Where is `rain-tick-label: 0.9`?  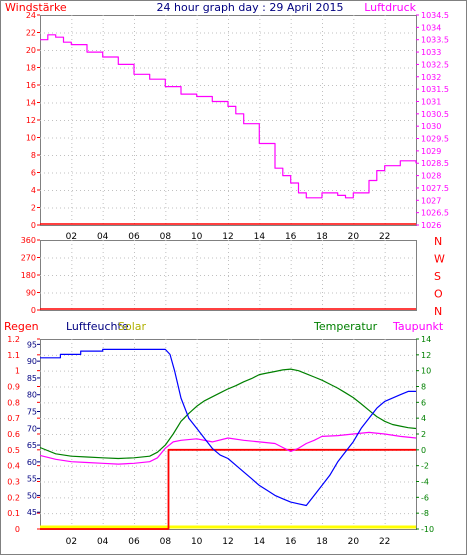 rain-tick-label: 0.9 is located at coordinates (13, 387).